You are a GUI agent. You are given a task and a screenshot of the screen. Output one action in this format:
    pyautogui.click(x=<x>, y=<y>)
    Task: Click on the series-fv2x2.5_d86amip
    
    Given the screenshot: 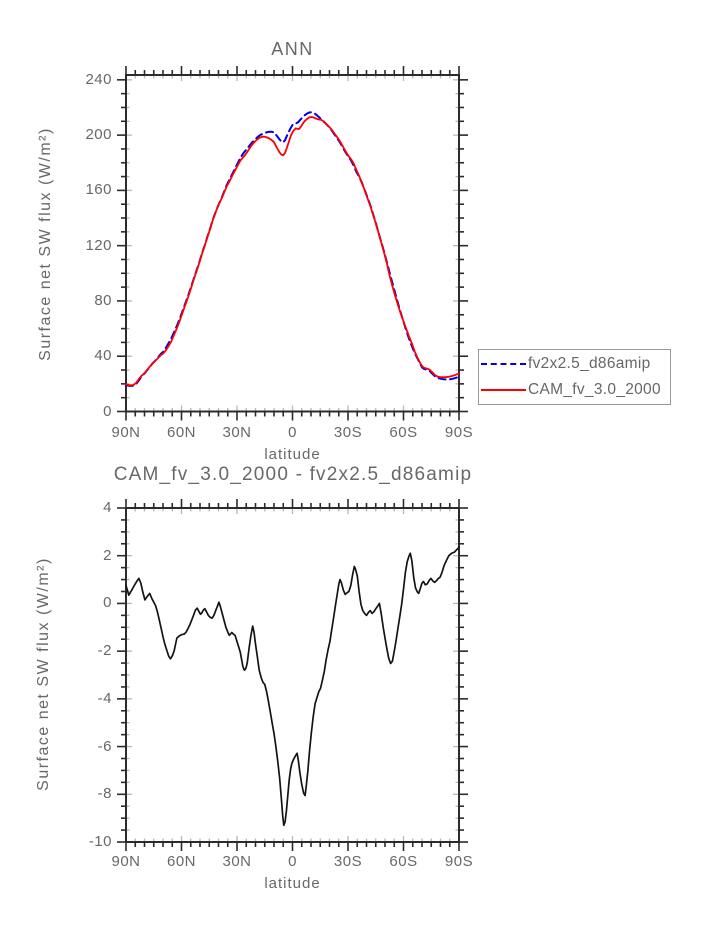 What is the action you would take?
    pyautogui.click(x=292, y=249)
    